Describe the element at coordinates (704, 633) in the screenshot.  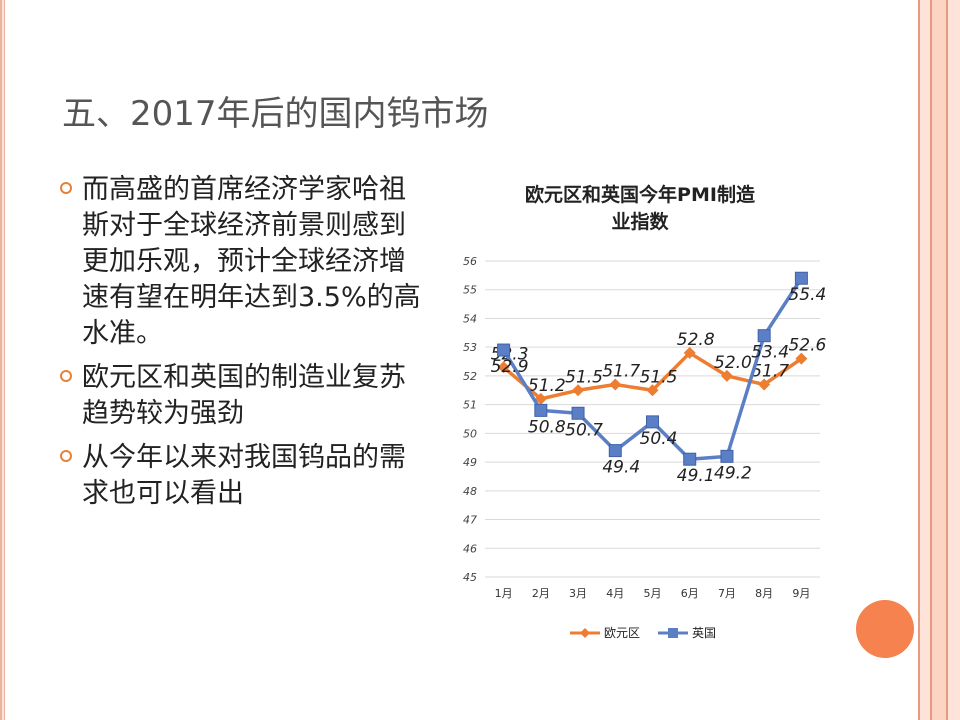
I see `legend-label: 英国` at that location.